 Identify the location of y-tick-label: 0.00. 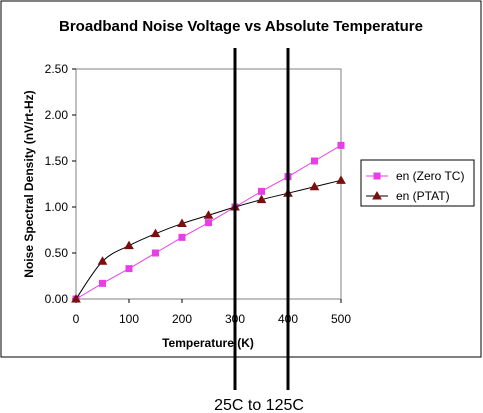
(57, 299).